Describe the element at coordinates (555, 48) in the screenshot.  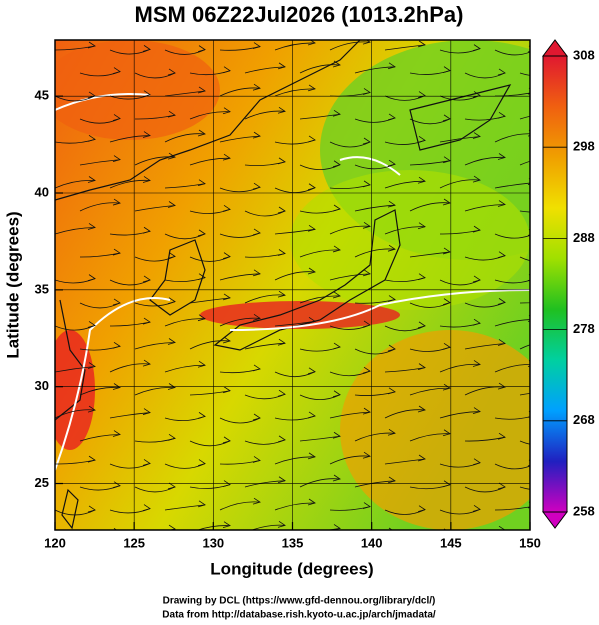
I see `colorbar-top-arrow` at that location.